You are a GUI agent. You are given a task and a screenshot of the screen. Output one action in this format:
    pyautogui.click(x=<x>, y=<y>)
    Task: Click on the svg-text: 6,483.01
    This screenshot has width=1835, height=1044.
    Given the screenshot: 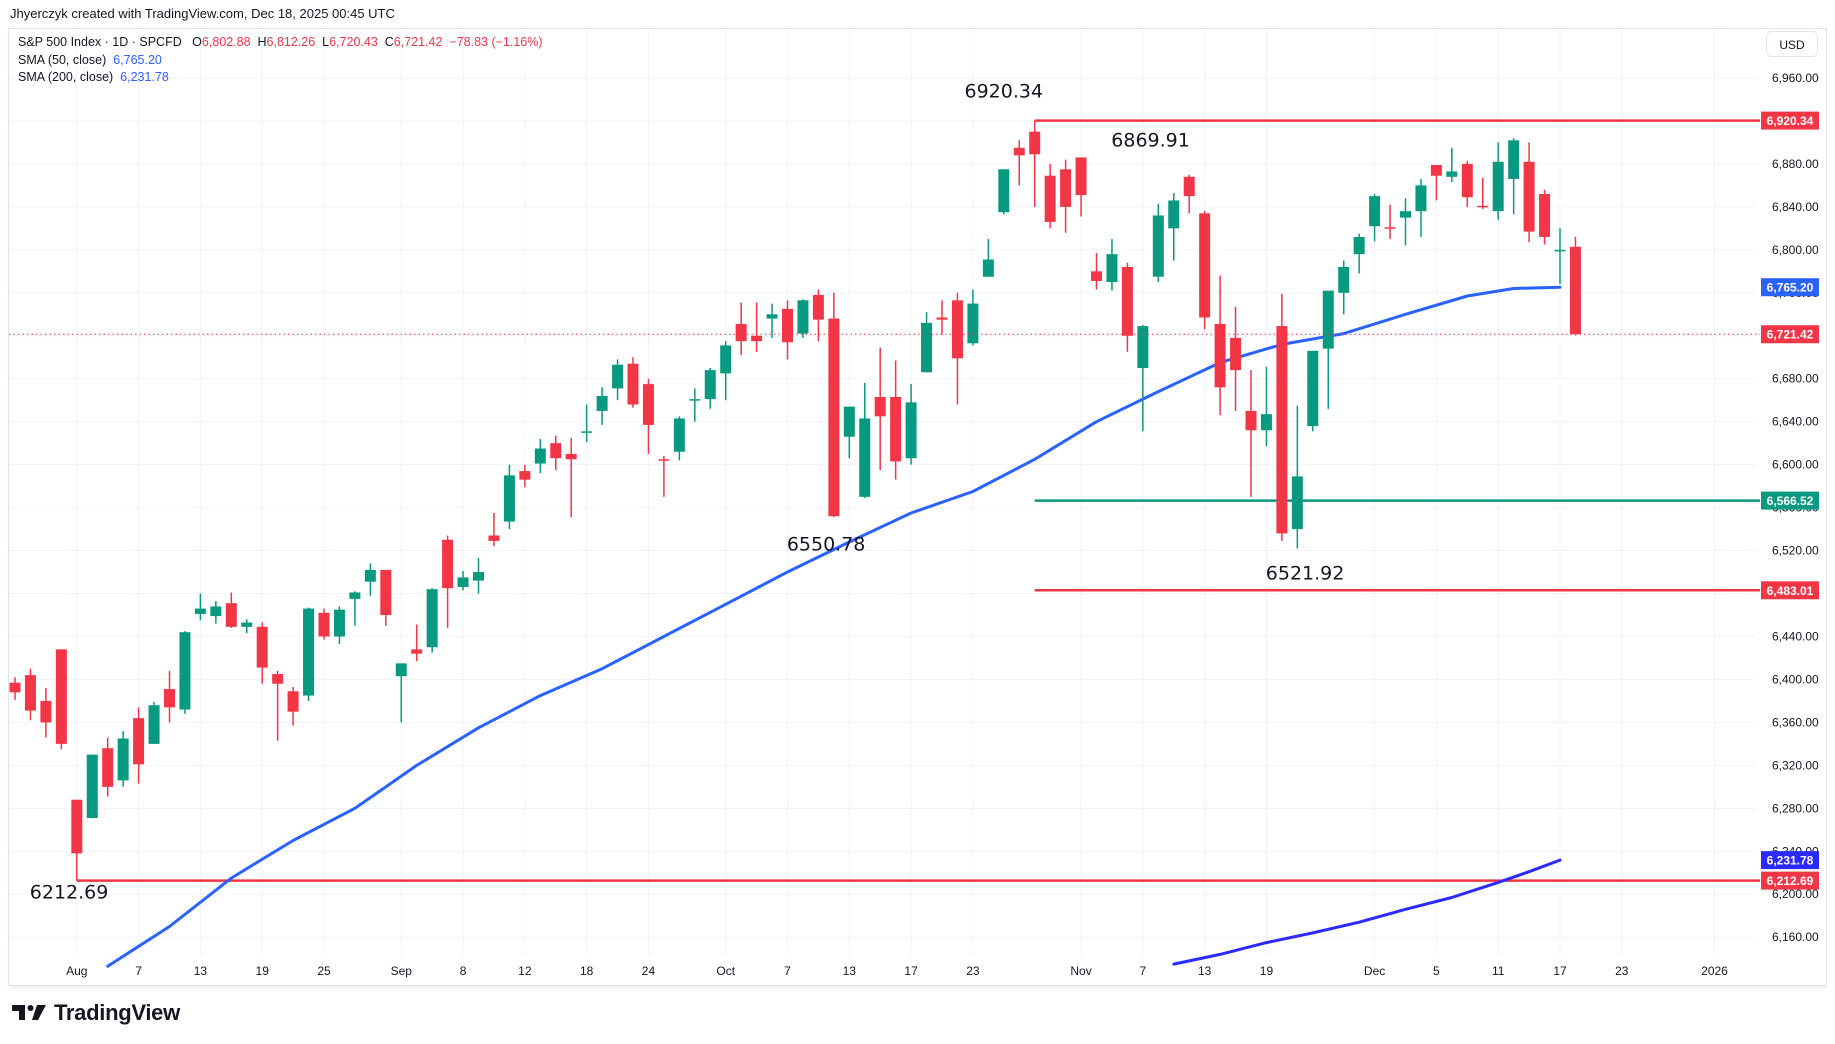 What is the action you would take?
    pyautogui.click(x=1790, y=591)
    